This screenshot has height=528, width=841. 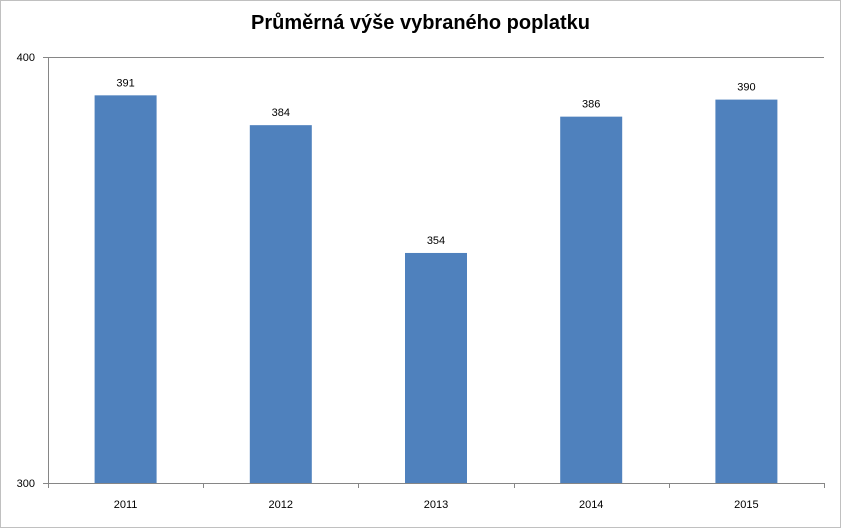 I want to click on data-label: 384, so click(x=281, y=113).